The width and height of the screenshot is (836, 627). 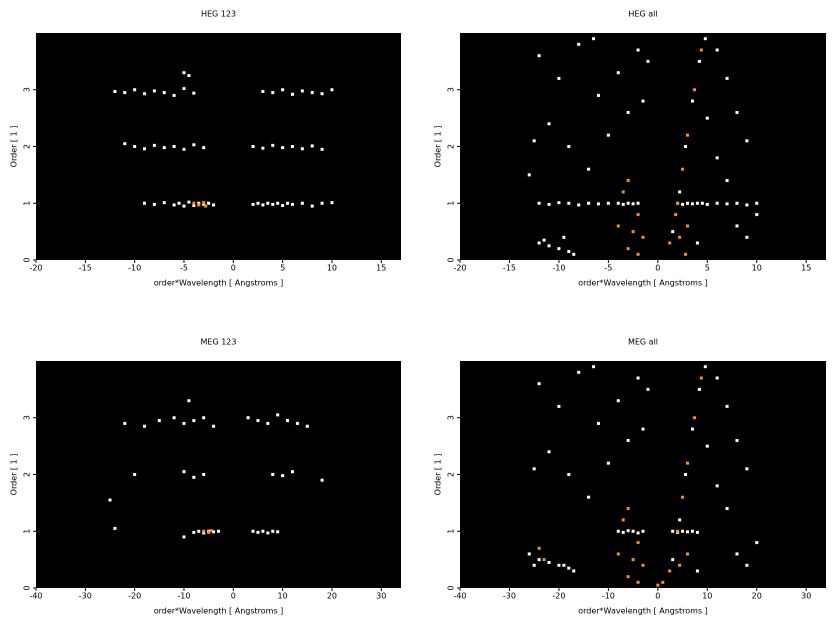 I want to click on x-tick-label: -20, so click(x=35, y=268).